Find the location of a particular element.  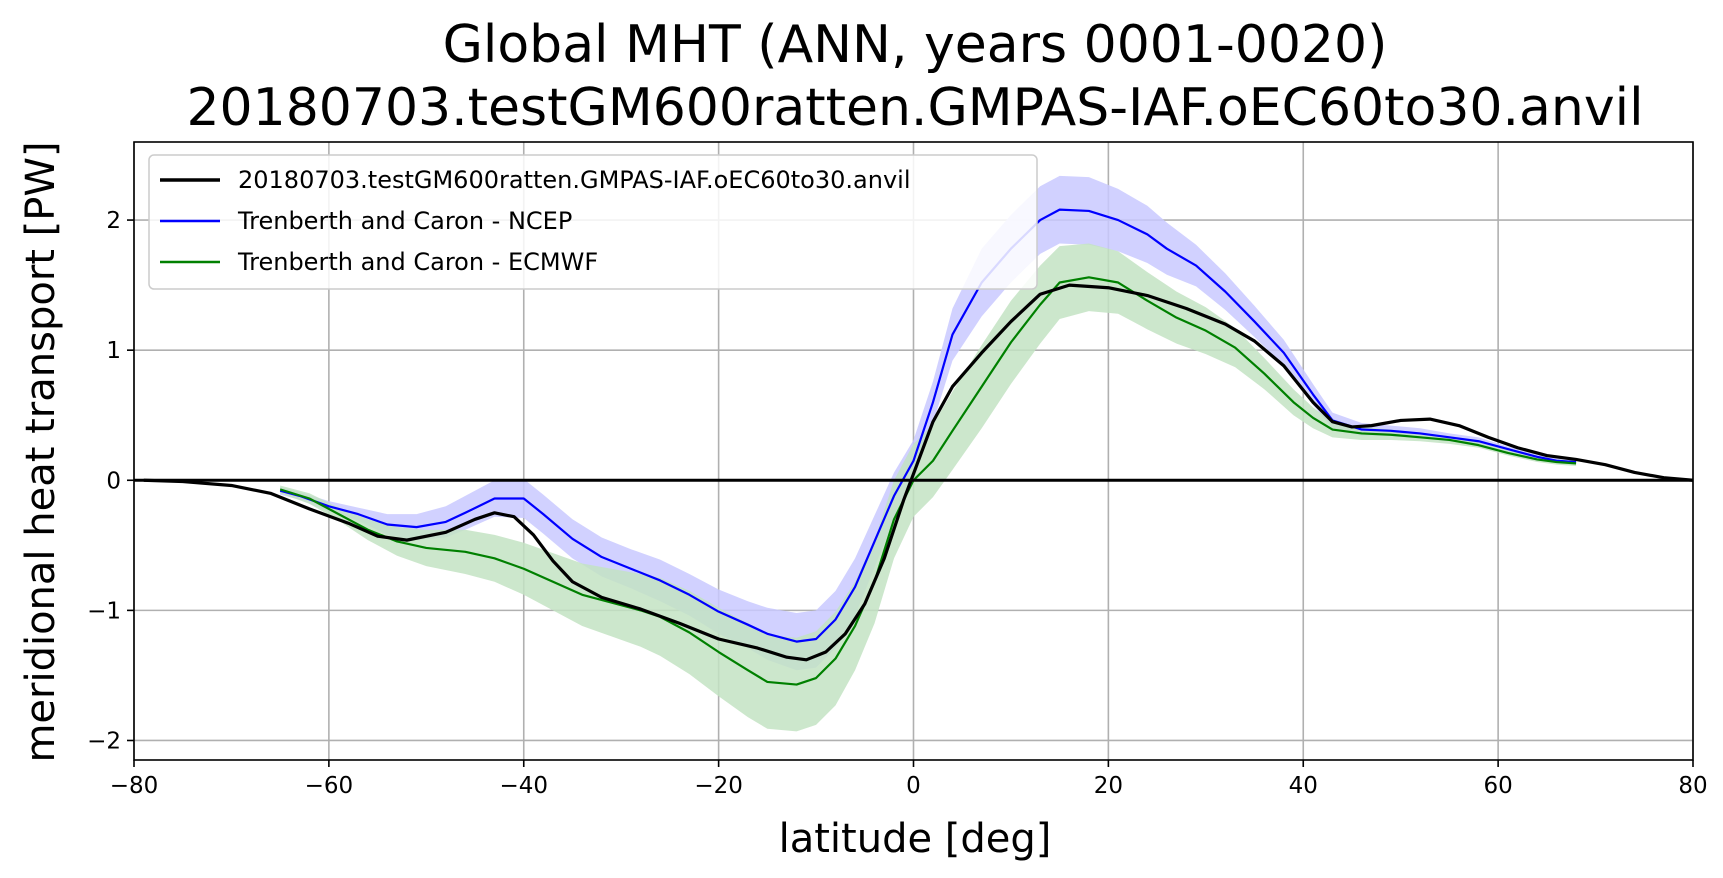

x-tick-label: 40 is located at coordinates (1303, 786).